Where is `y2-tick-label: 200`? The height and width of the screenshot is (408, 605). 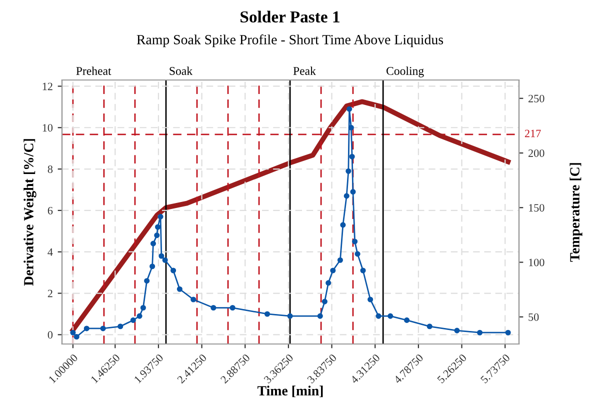
y2-tick-label: 200 is located at coordinates (536, 153).